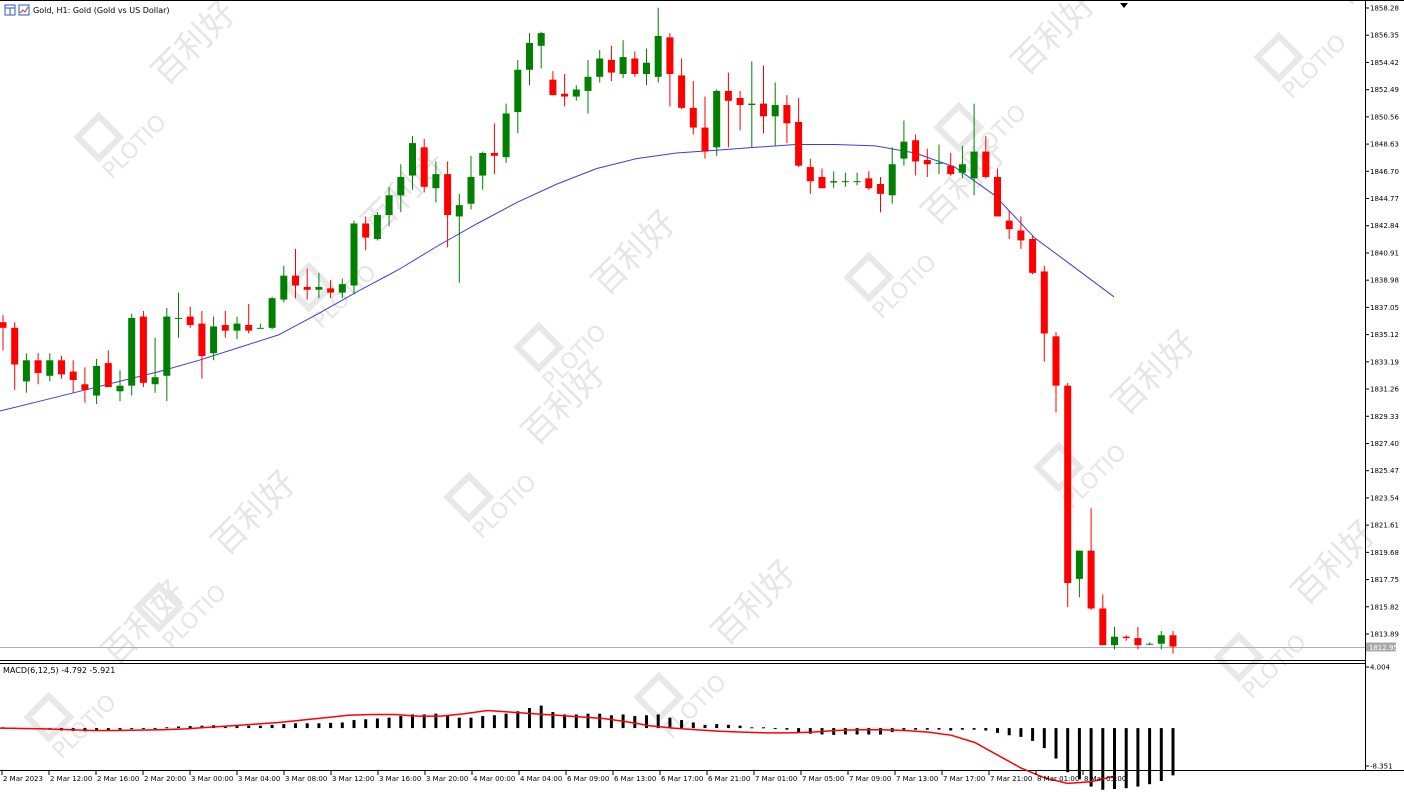 The height and width of the screenshot is (792, 1404). What do you see at coordinates (494, 779) in the screenshot?
I see `time-tick-label: 4 Mar 00:00` at bounding box center [494, 779].